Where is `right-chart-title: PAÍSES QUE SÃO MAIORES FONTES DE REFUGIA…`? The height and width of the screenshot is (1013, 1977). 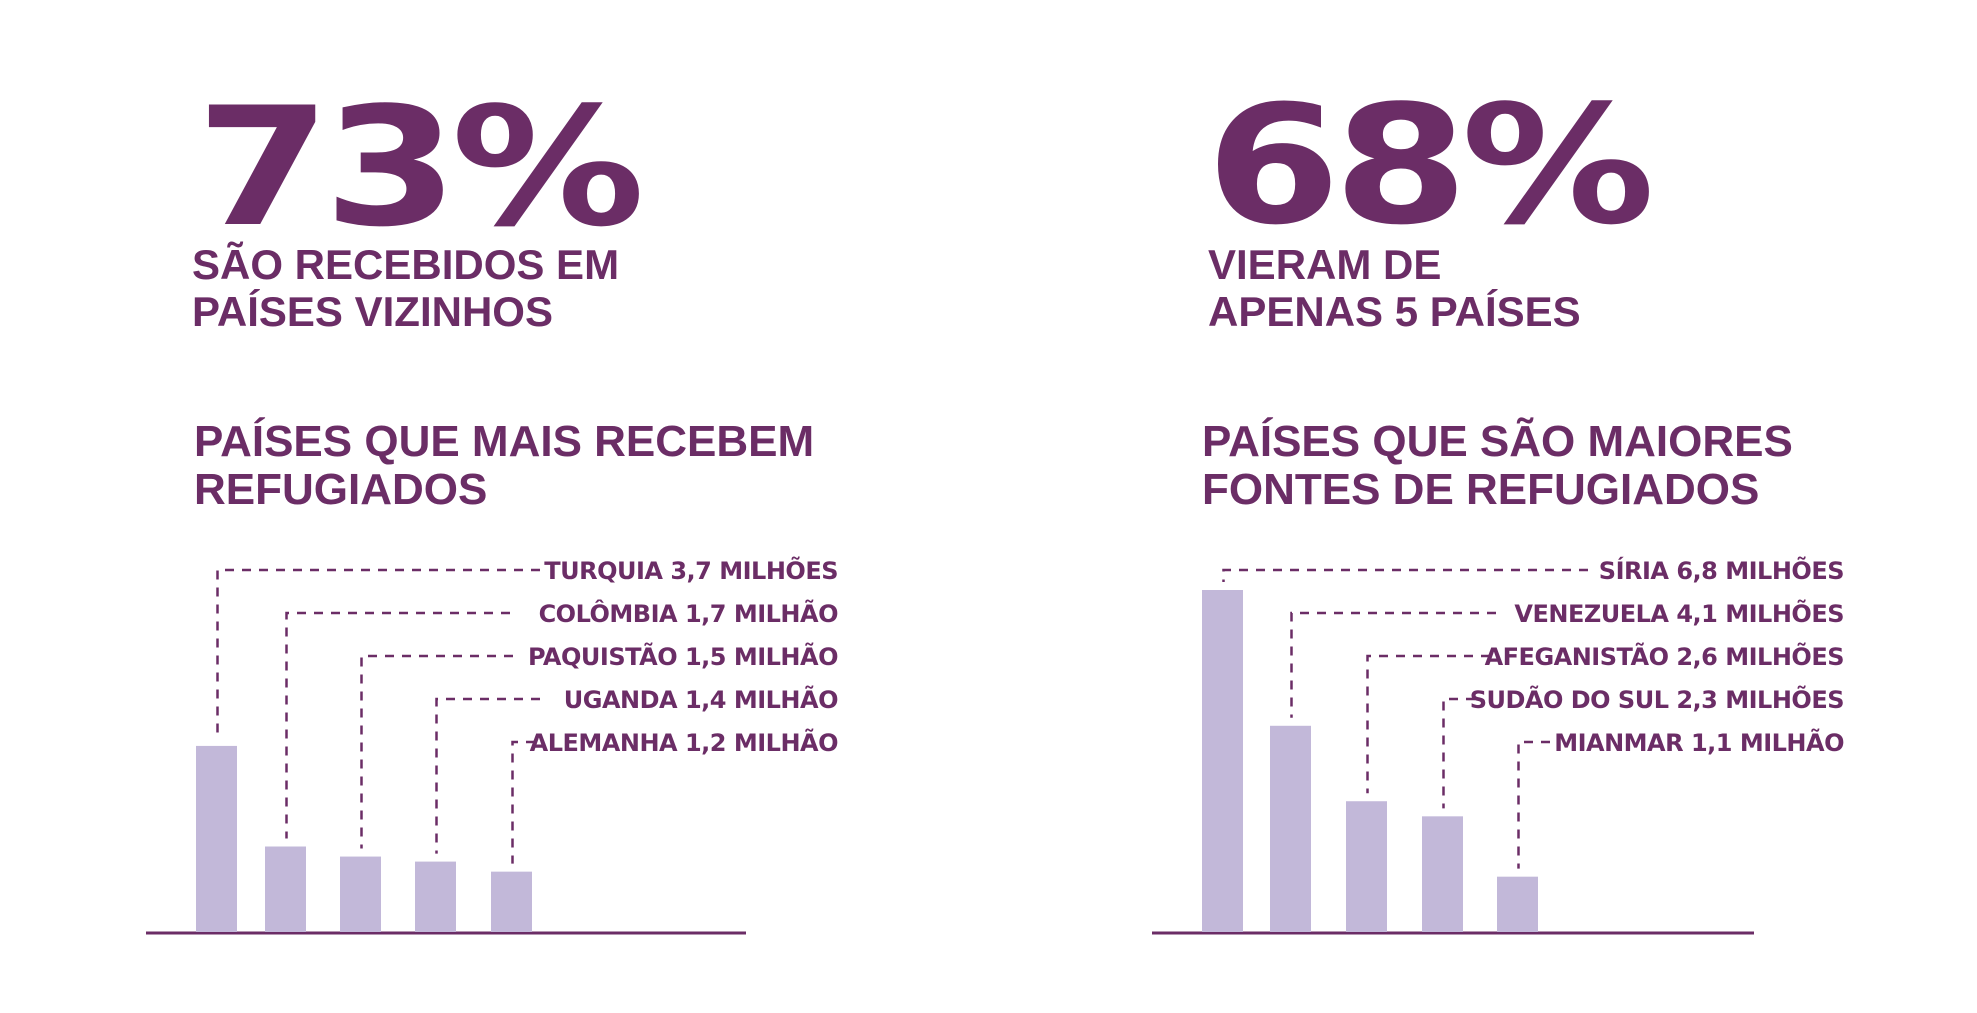
right-chart-title: PAÍSES QUE SÃO MAIORES FONTES DE REFUGIA… is located at coordinates (1497, 466).